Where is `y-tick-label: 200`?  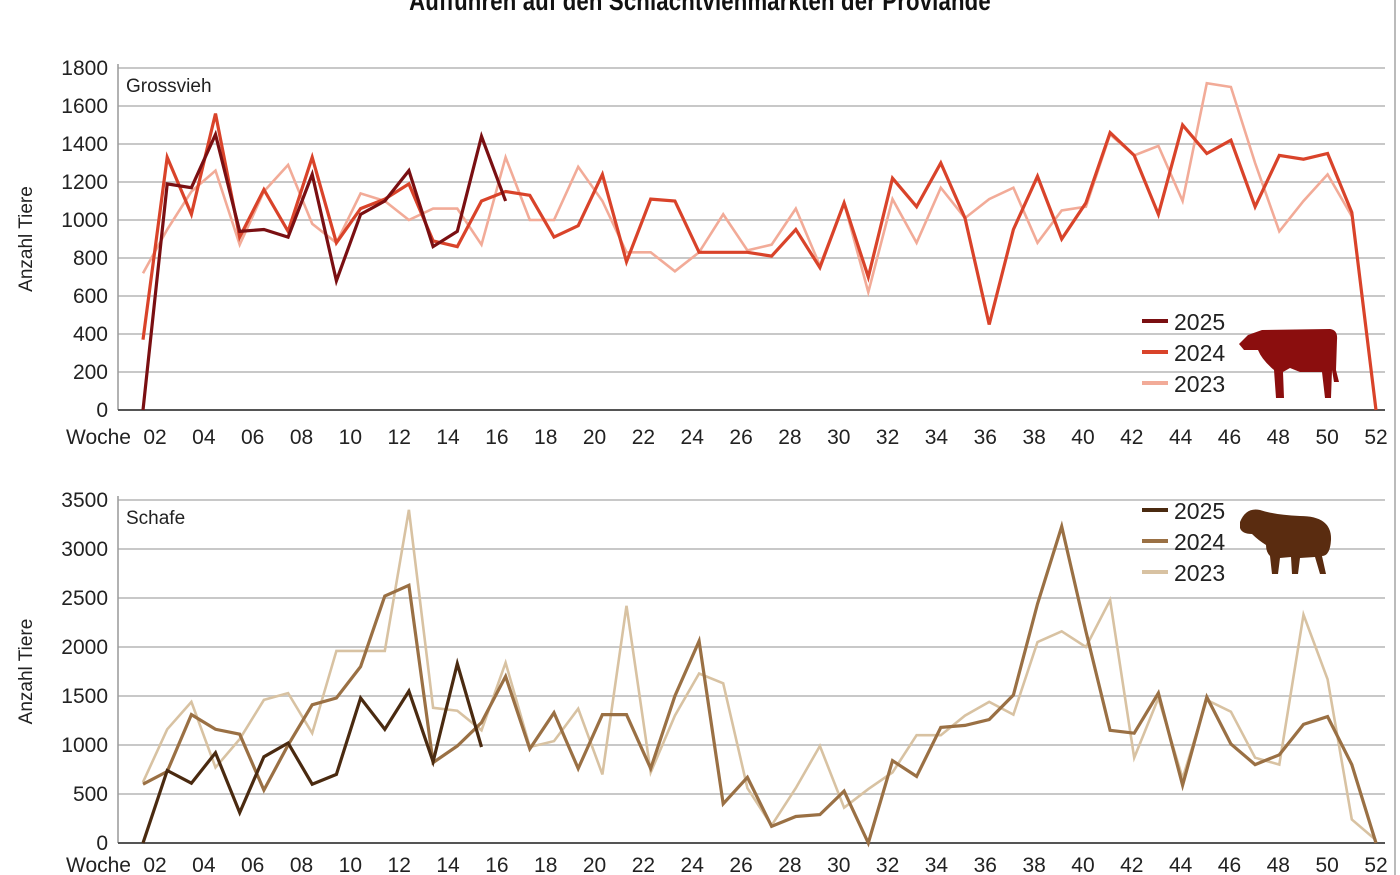
y-tick-label: 200 is located at coordinates (90, 372).